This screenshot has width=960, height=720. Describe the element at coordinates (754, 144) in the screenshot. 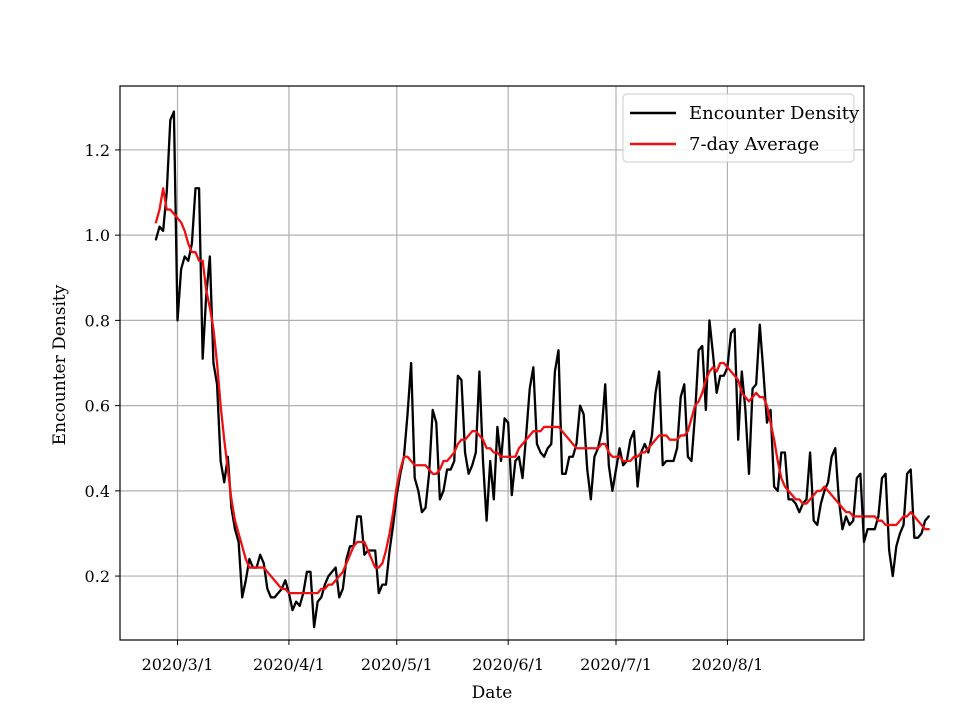

I see `legend-label-7-day-average: 7-day Average` at that location.